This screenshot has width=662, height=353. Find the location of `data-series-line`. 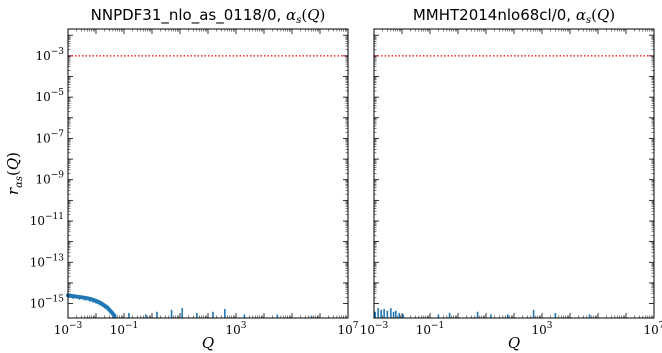

data-series-line is located at coordinates (91, 305).